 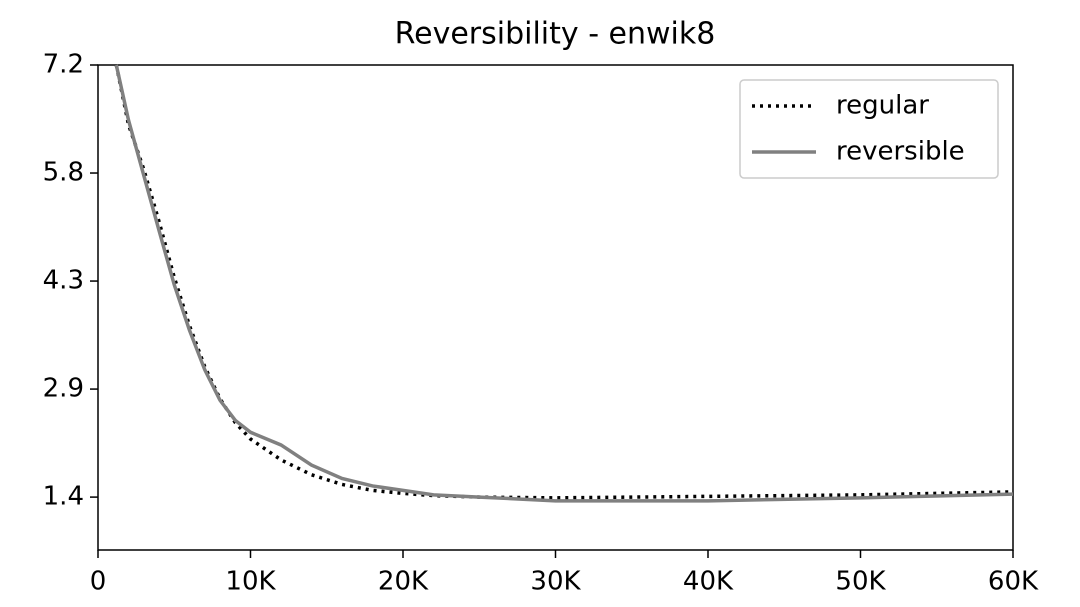 I want to click on y-tick-label: 1.4, so click(x=63, y=497).